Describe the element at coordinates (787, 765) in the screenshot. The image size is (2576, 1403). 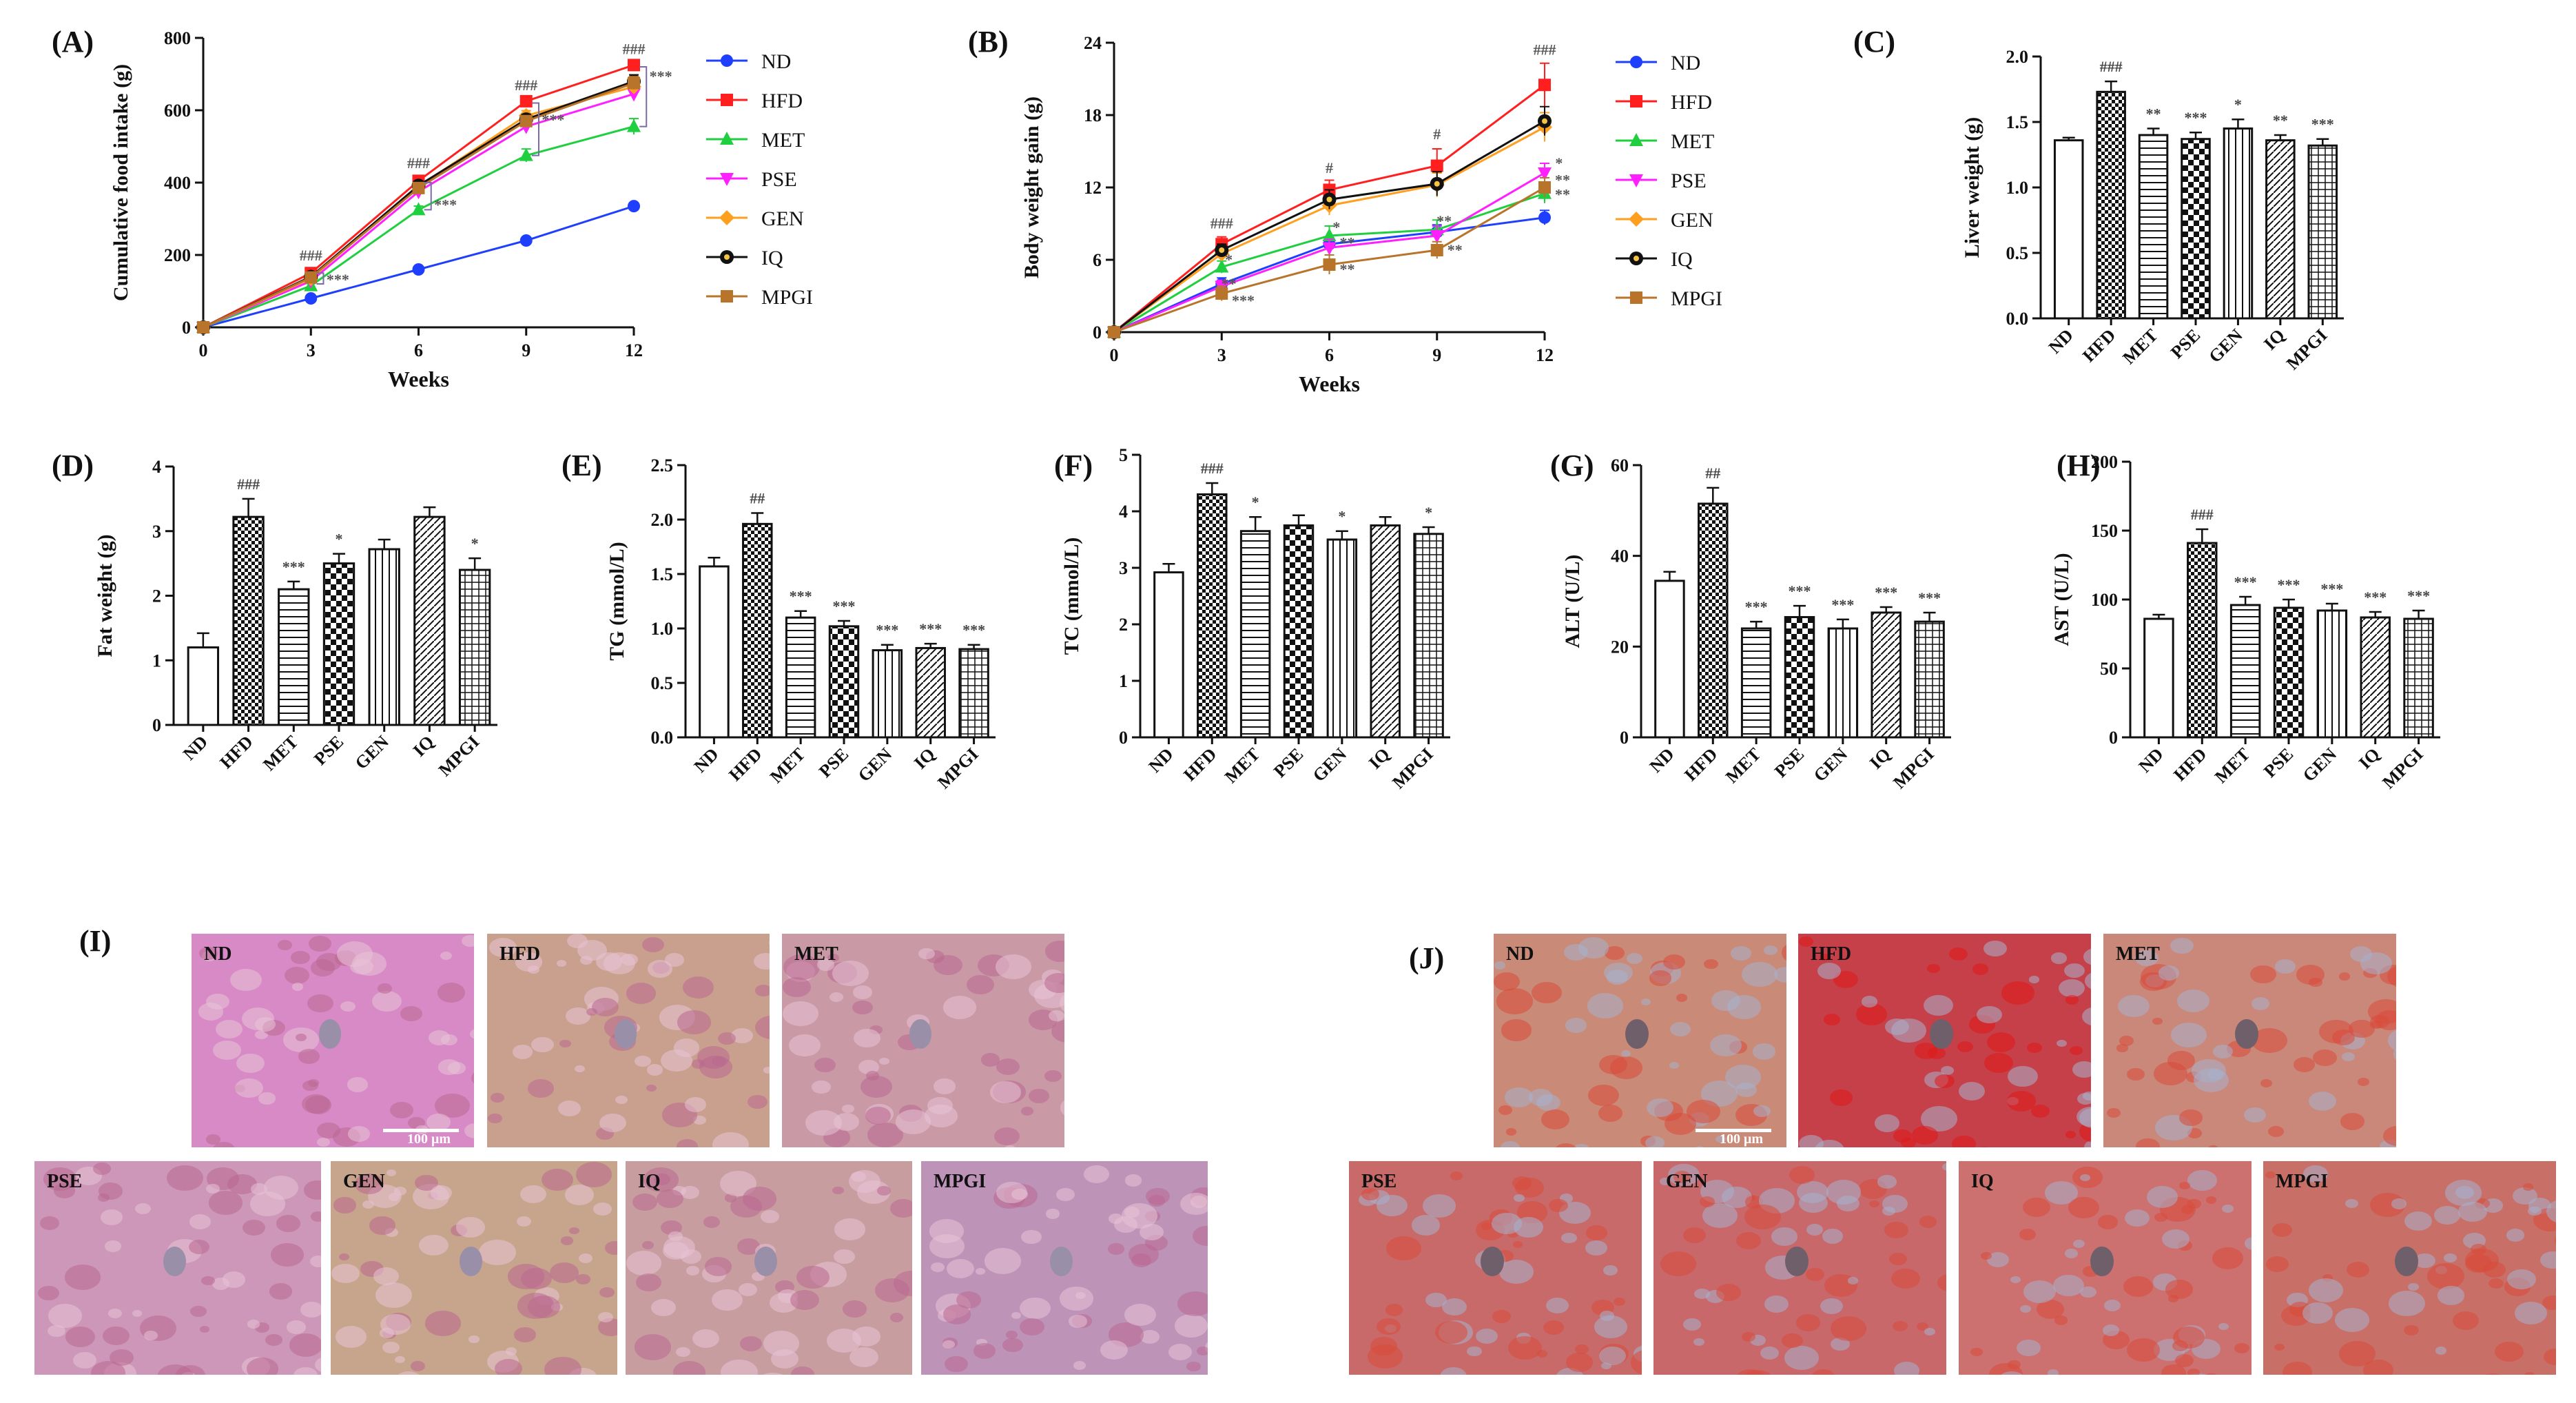
I see `x-tick-label: MET` at that location.